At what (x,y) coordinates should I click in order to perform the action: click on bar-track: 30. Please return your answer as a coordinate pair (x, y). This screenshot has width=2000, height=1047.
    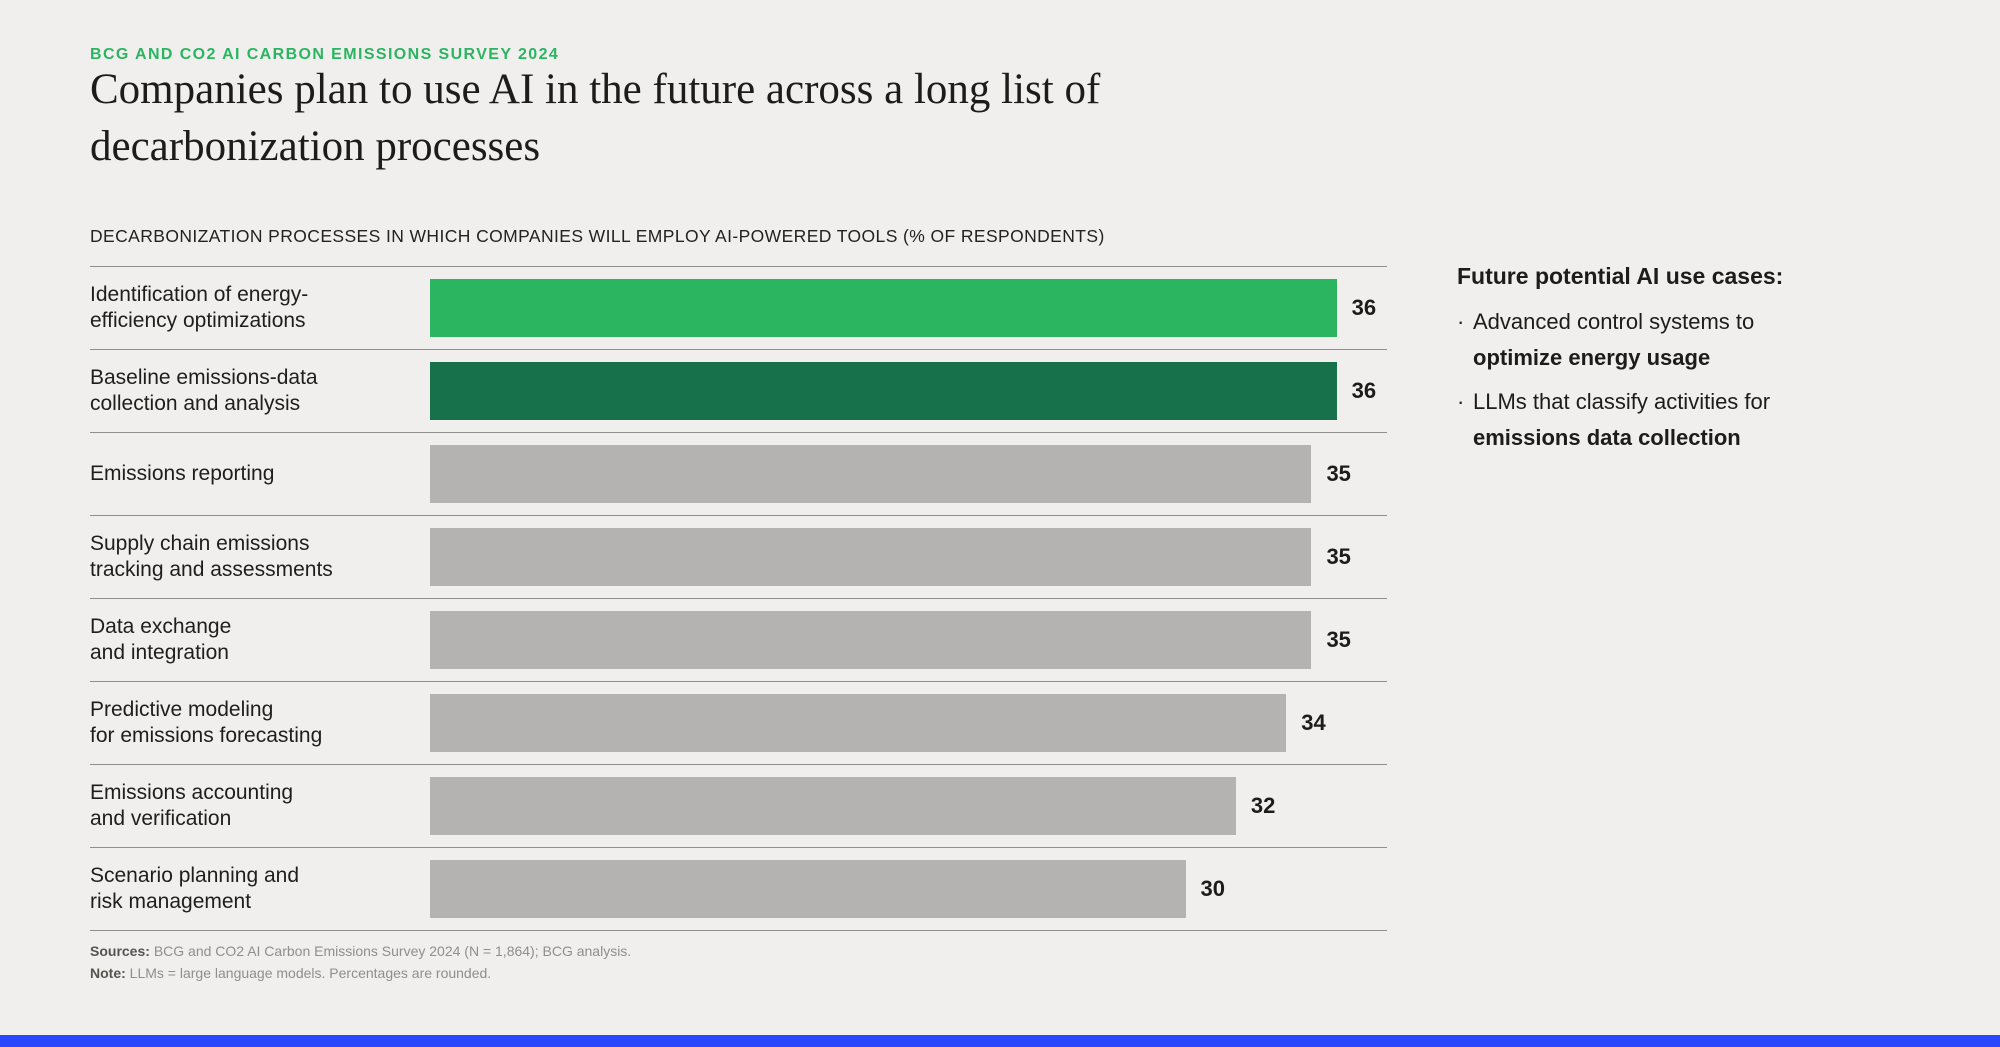
    Looking at the image, I should click on (908, 889).